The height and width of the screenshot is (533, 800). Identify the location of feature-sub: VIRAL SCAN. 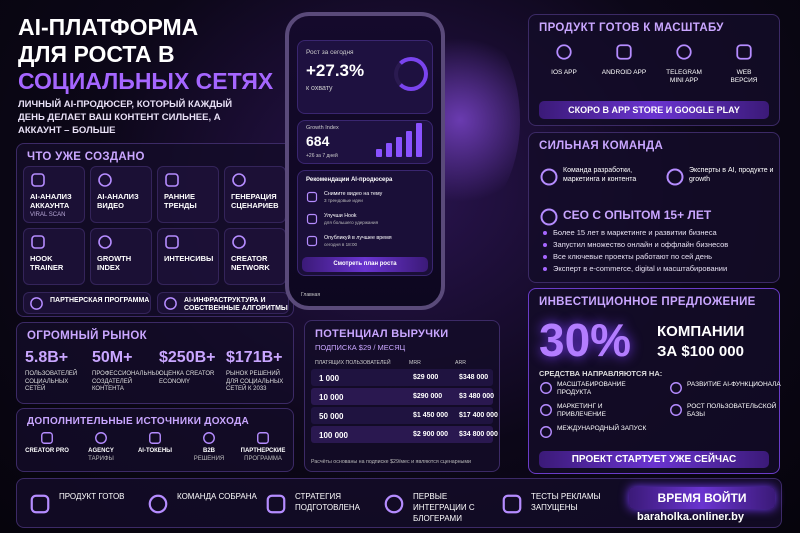
(48, 215).